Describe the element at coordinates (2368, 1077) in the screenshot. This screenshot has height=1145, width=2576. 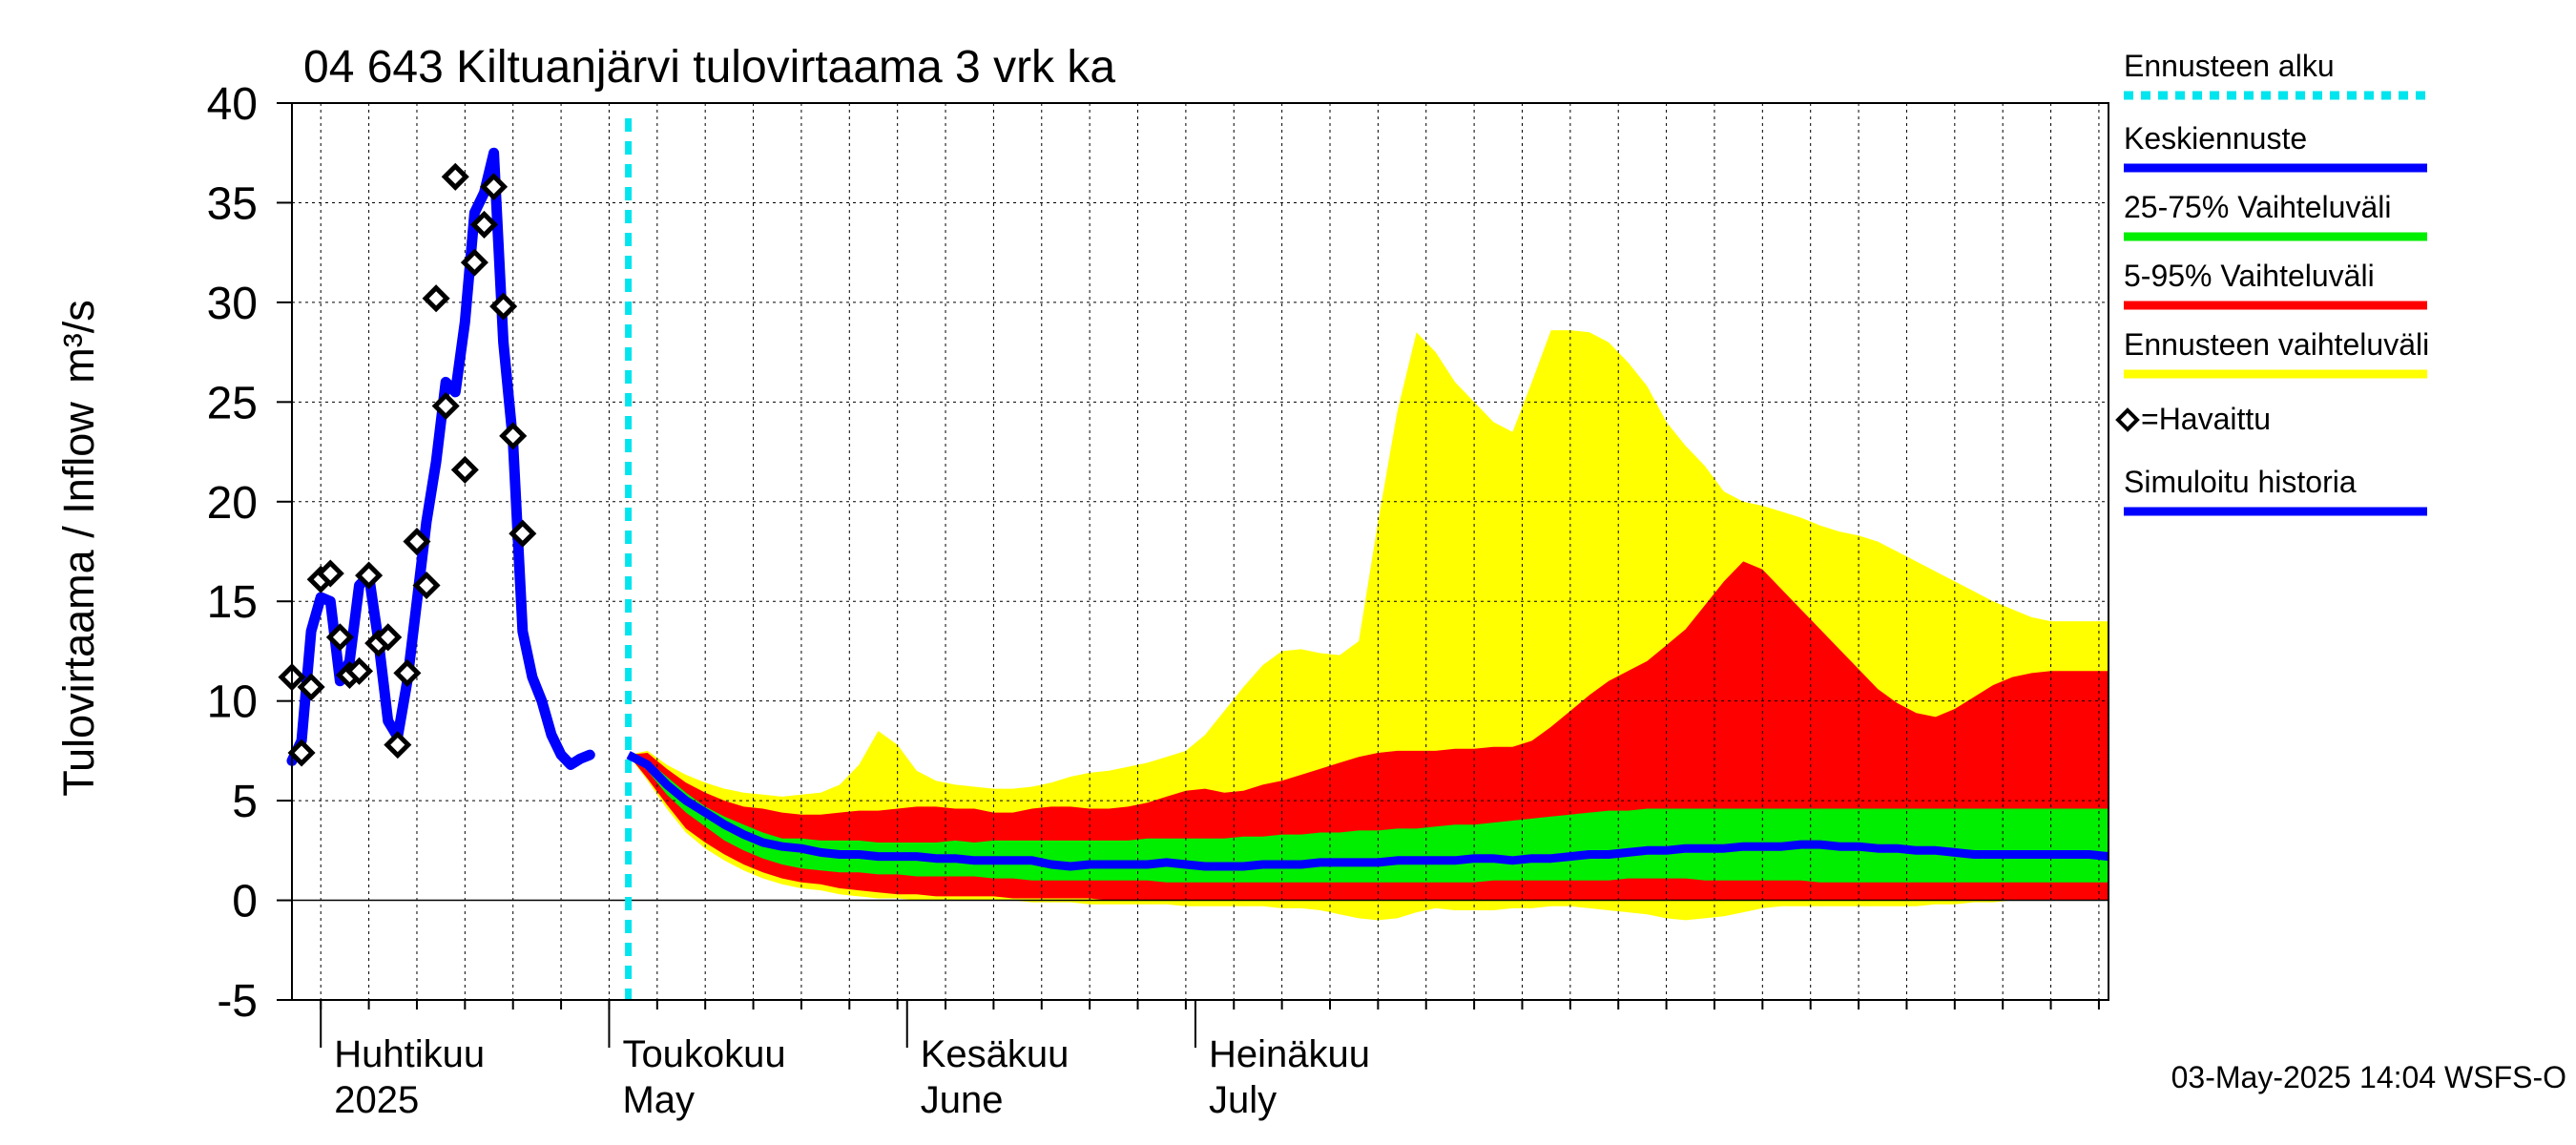
I see `timestamp: 03-May-2025 14:04 WSFS-O` at that location.